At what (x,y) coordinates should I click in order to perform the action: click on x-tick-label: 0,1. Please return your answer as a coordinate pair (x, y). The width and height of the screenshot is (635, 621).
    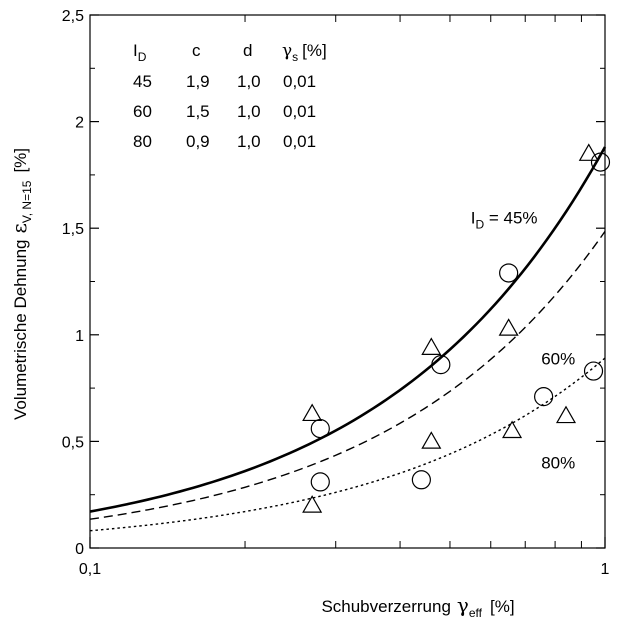
    Looking at the image, I should click on (90, 569).